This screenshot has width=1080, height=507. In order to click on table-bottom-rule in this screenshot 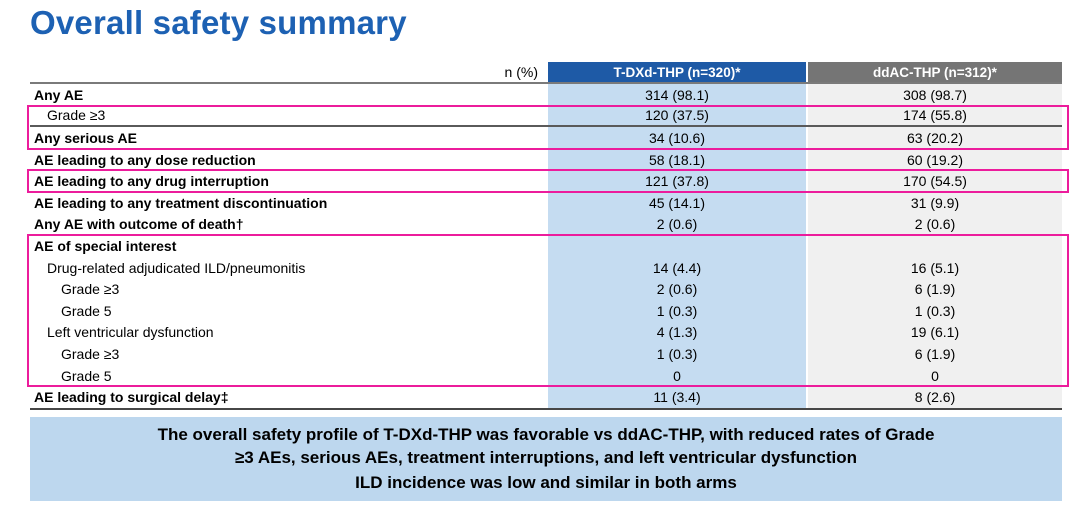, I will do `click(546, 408)`.